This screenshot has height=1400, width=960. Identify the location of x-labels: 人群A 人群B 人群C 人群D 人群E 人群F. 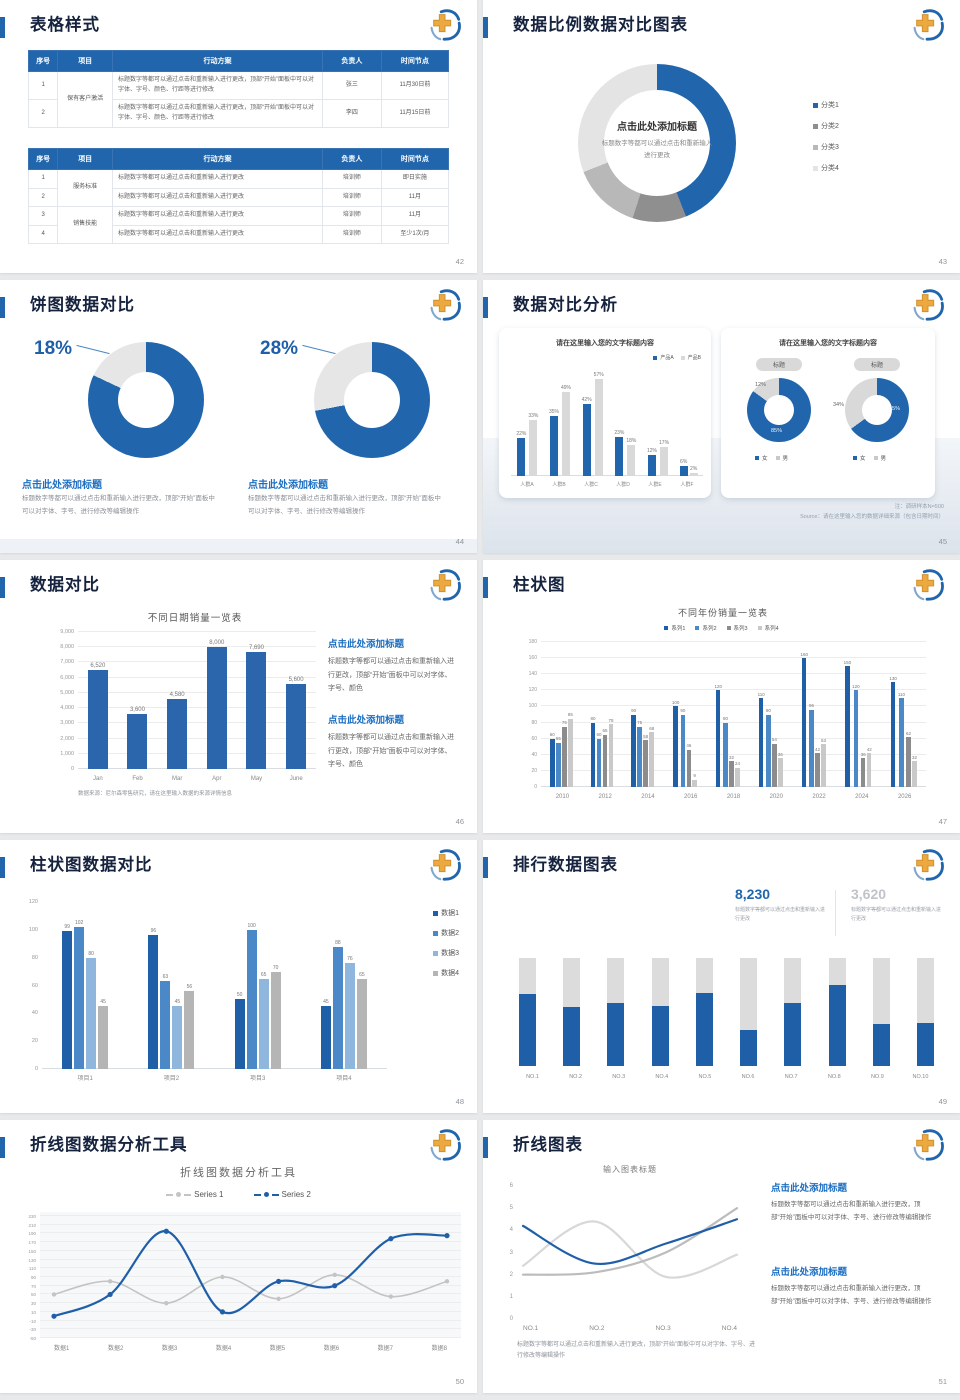
(607, 482).